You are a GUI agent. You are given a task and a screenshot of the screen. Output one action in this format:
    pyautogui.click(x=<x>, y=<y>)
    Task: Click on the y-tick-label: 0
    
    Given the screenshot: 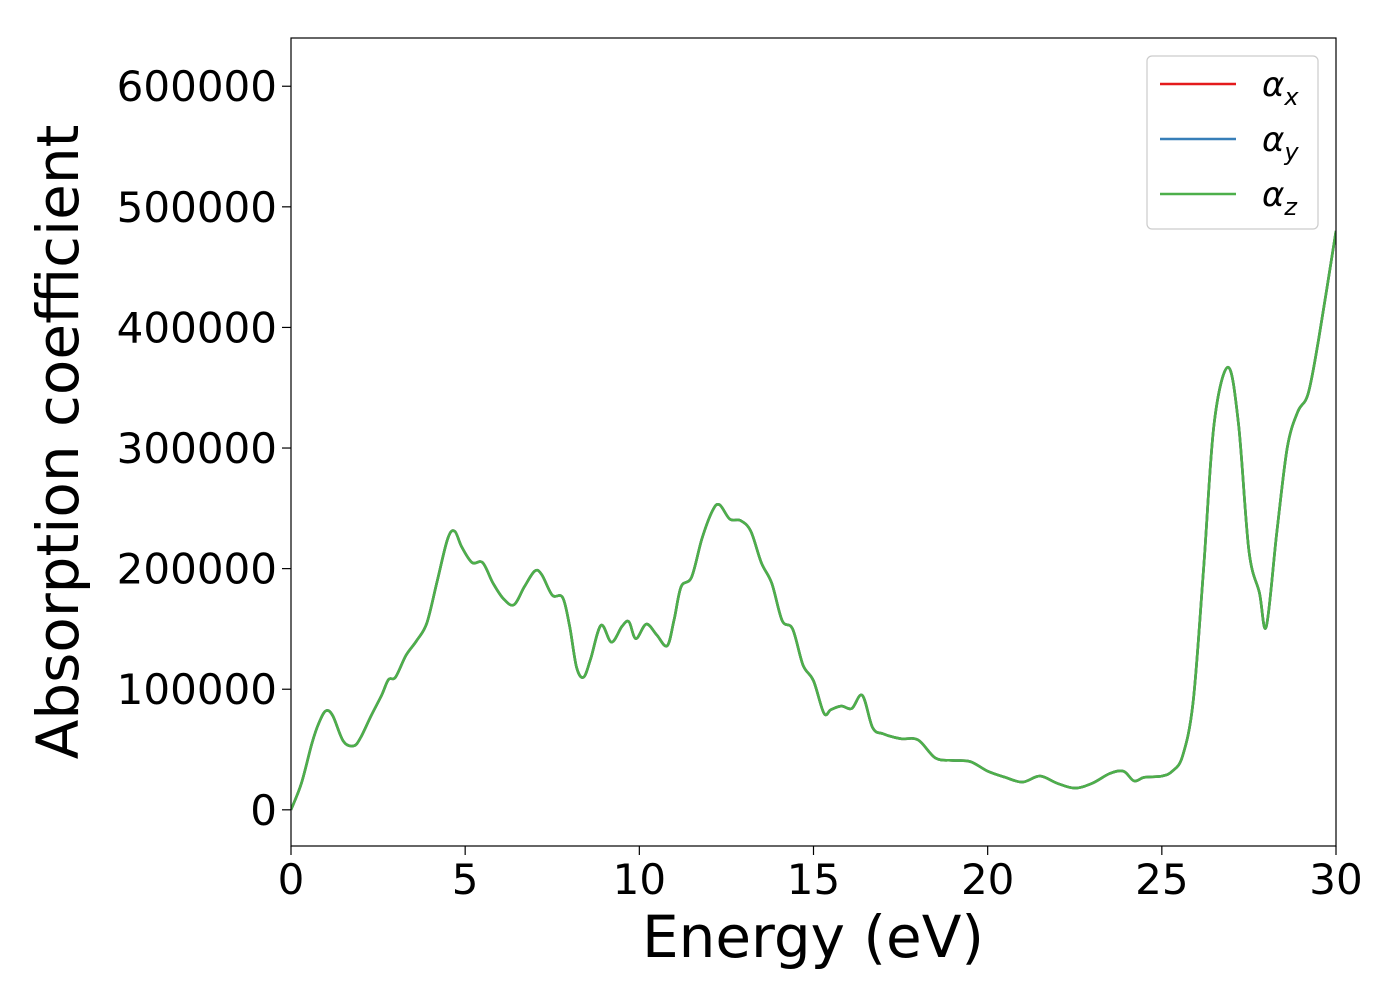 What is the action you would take?
    pyautogui.click(x=263, y=810)
    